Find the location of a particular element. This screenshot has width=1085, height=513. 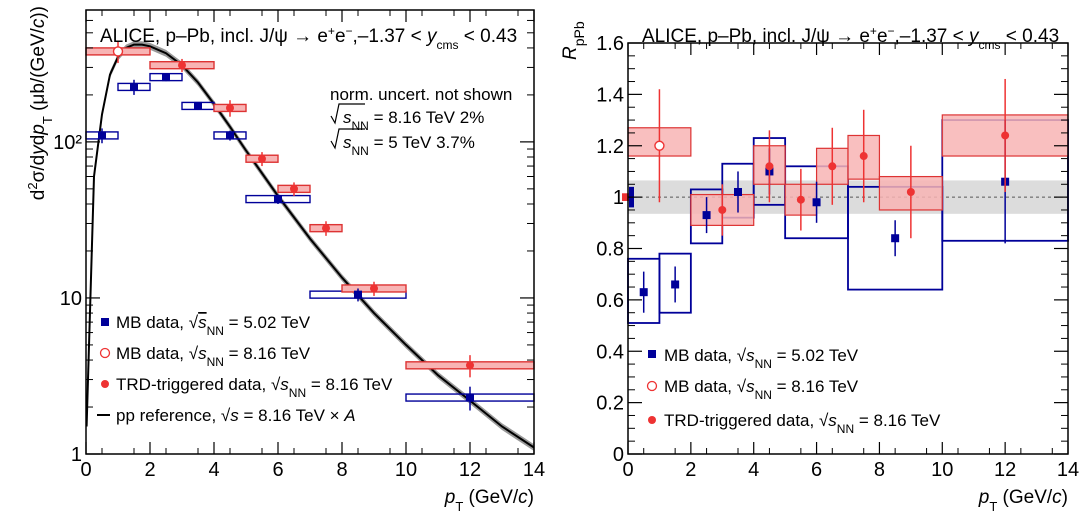

norm-uncert-5000: sNN = 5 TeV 3.7% is located at coordinates (402, 143).